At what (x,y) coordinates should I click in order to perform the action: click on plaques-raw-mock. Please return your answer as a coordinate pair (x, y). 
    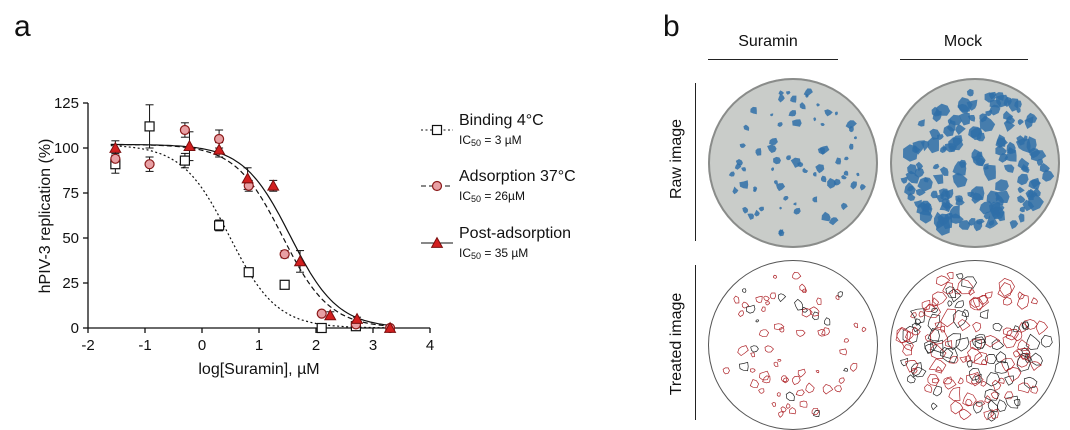
    Looking at the image, I should click on (977, 162).